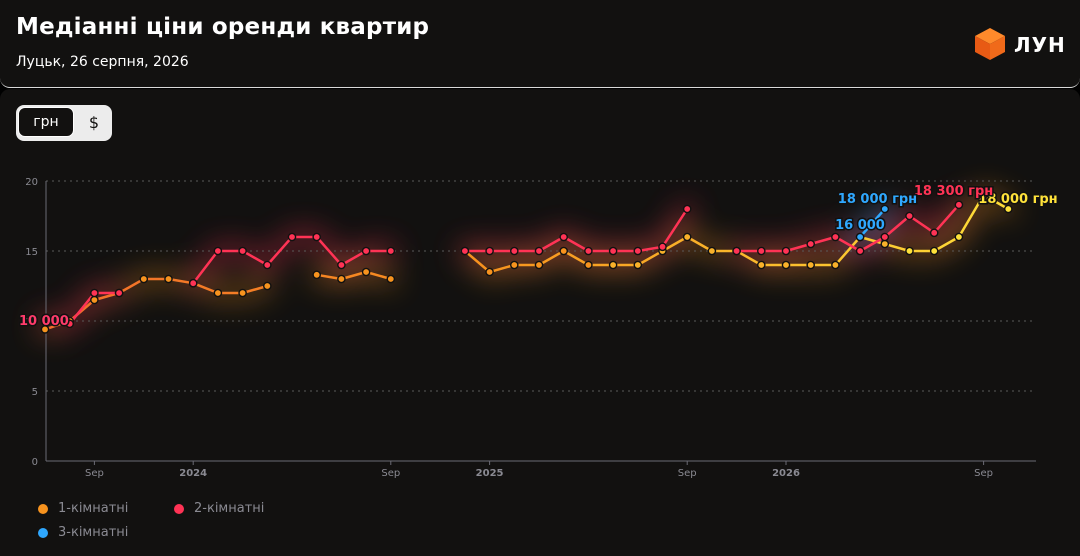  Describe the element at coordinates (94, 122) in the screenshot. I see `currency-usd-button: $` at that location.